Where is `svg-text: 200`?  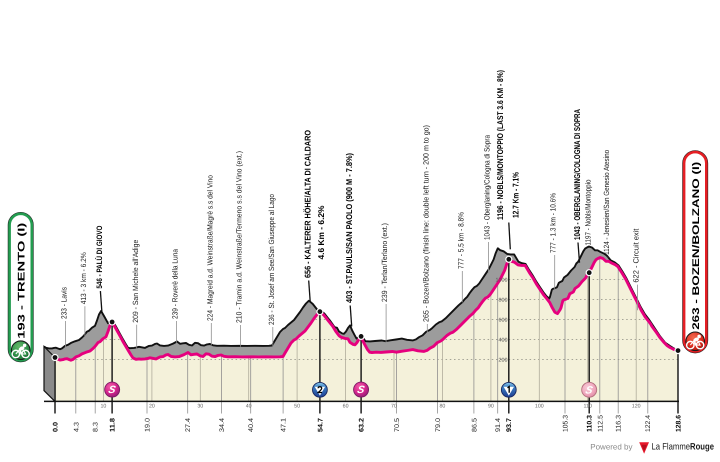 svg-text: 200 is located at coordinates (503, 361).